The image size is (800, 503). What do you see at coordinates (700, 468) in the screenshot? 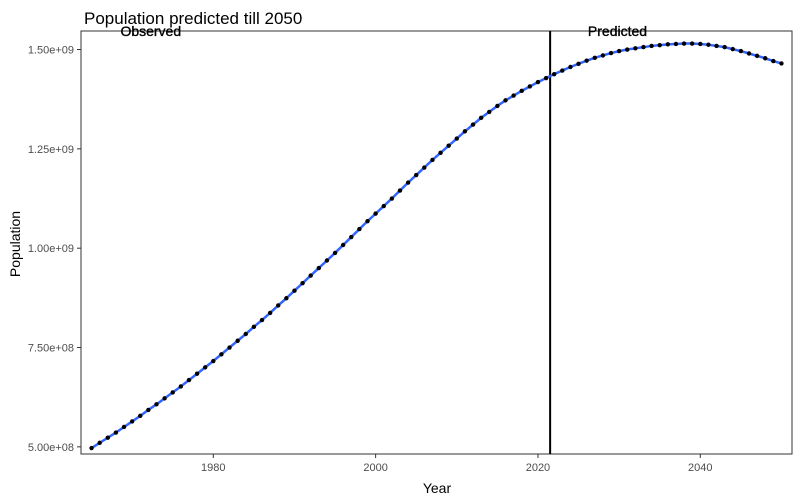
I see `x-tick-label: 2040` at bounding box center [700, 468].